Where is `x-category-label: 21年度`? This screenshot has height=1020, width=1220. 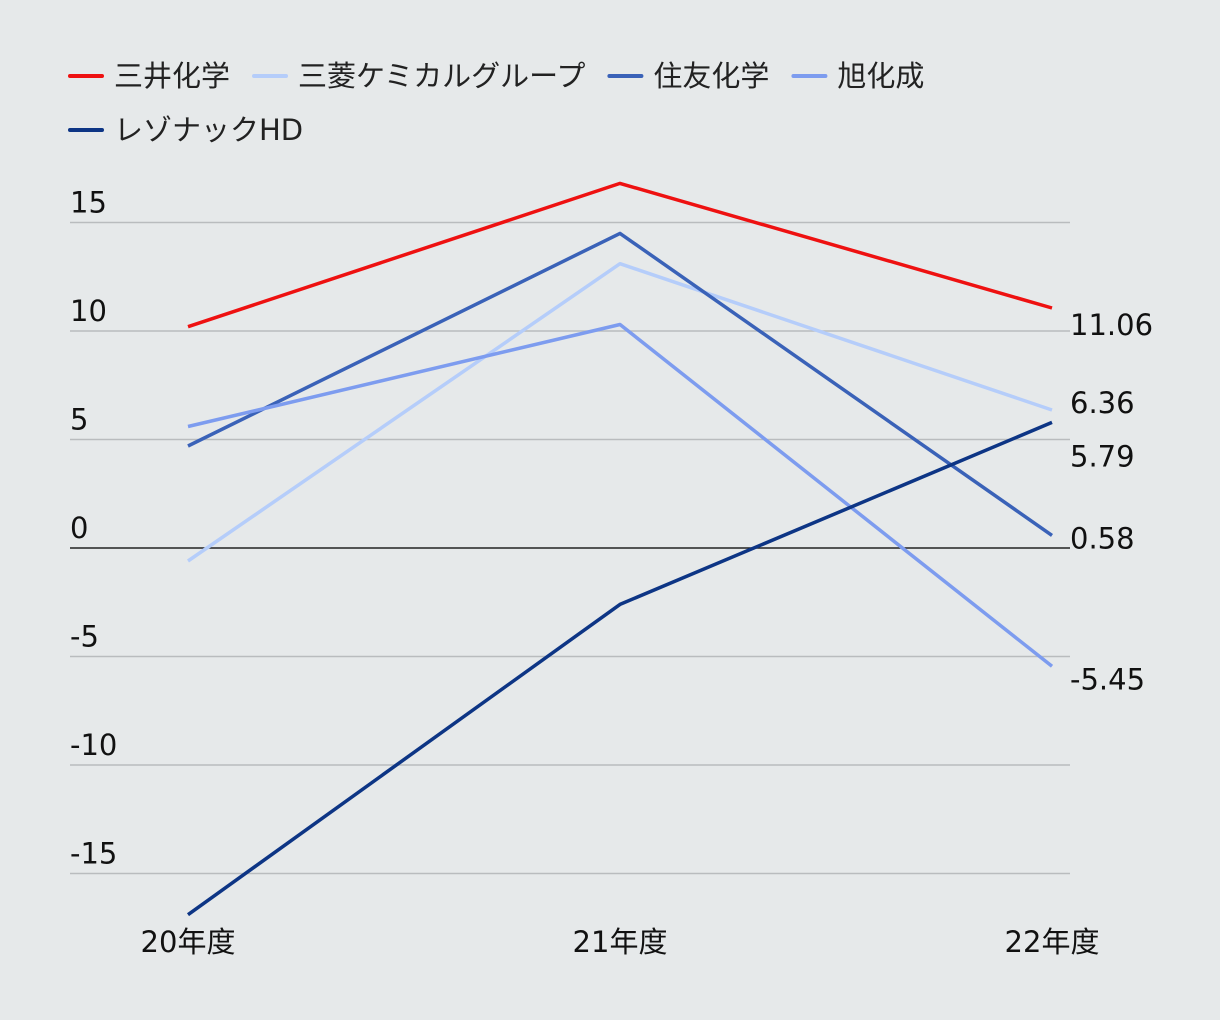 x-category-label: 21年度 is located at coordinates (620, 942).